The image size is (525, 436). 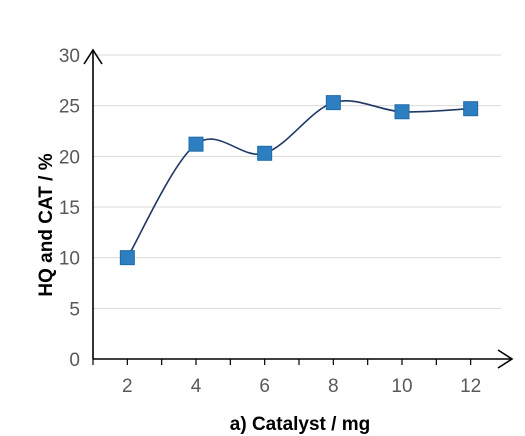 I want to click on x-tick-label-6: 6, so click(x=264, y=386).